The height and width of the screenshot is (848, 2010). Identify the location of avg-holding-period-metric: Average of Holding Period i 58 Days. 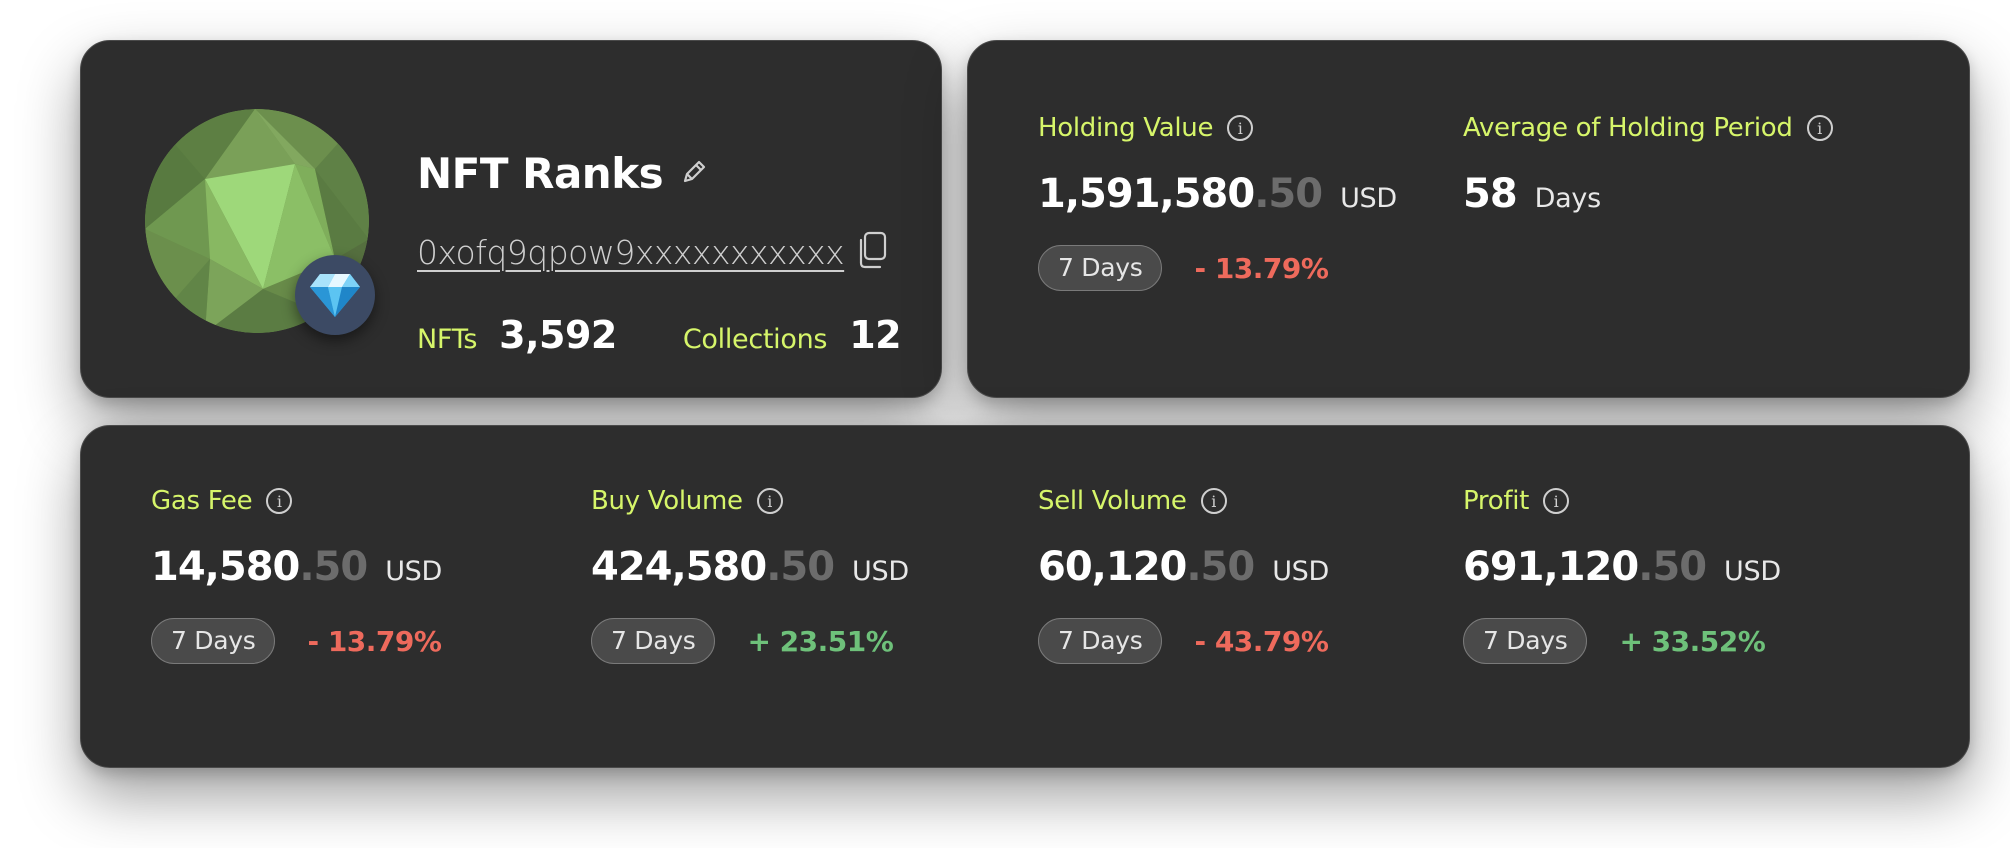
(1648, 165).